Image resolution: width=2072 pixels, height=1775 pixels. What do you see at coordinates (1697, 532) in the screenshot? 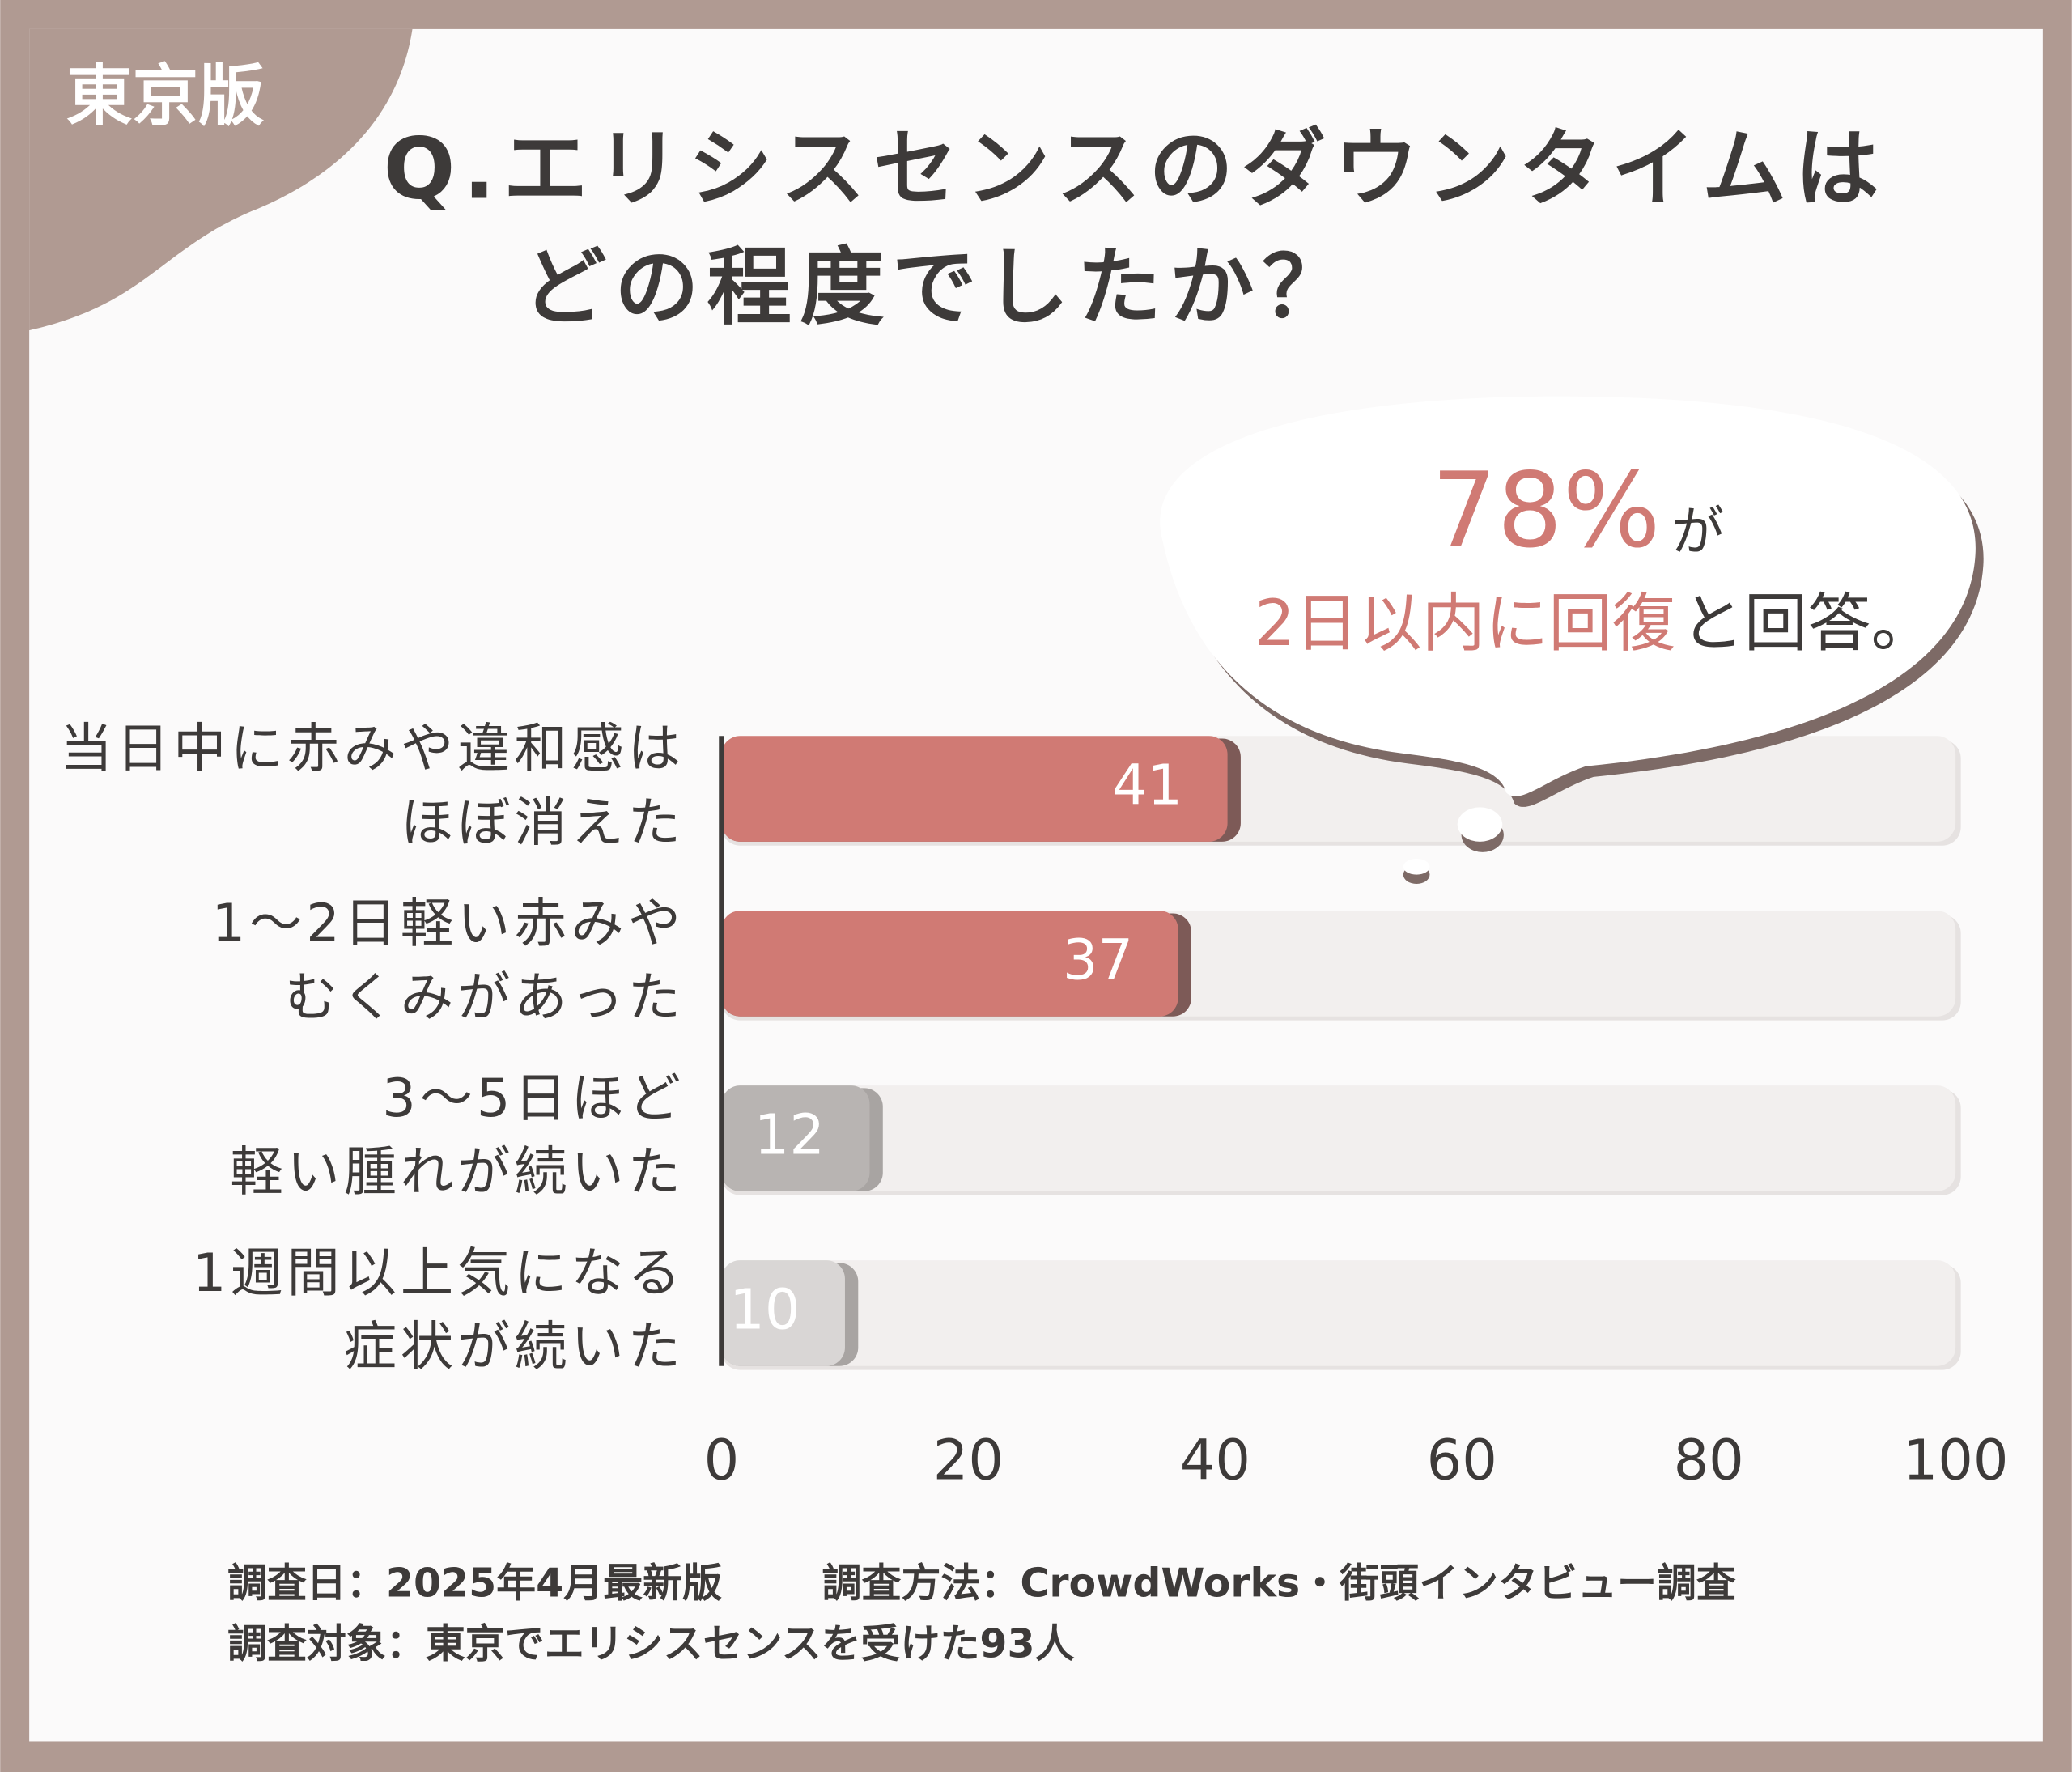
I see `callout-text: が` at bounding box center [1697, 532].